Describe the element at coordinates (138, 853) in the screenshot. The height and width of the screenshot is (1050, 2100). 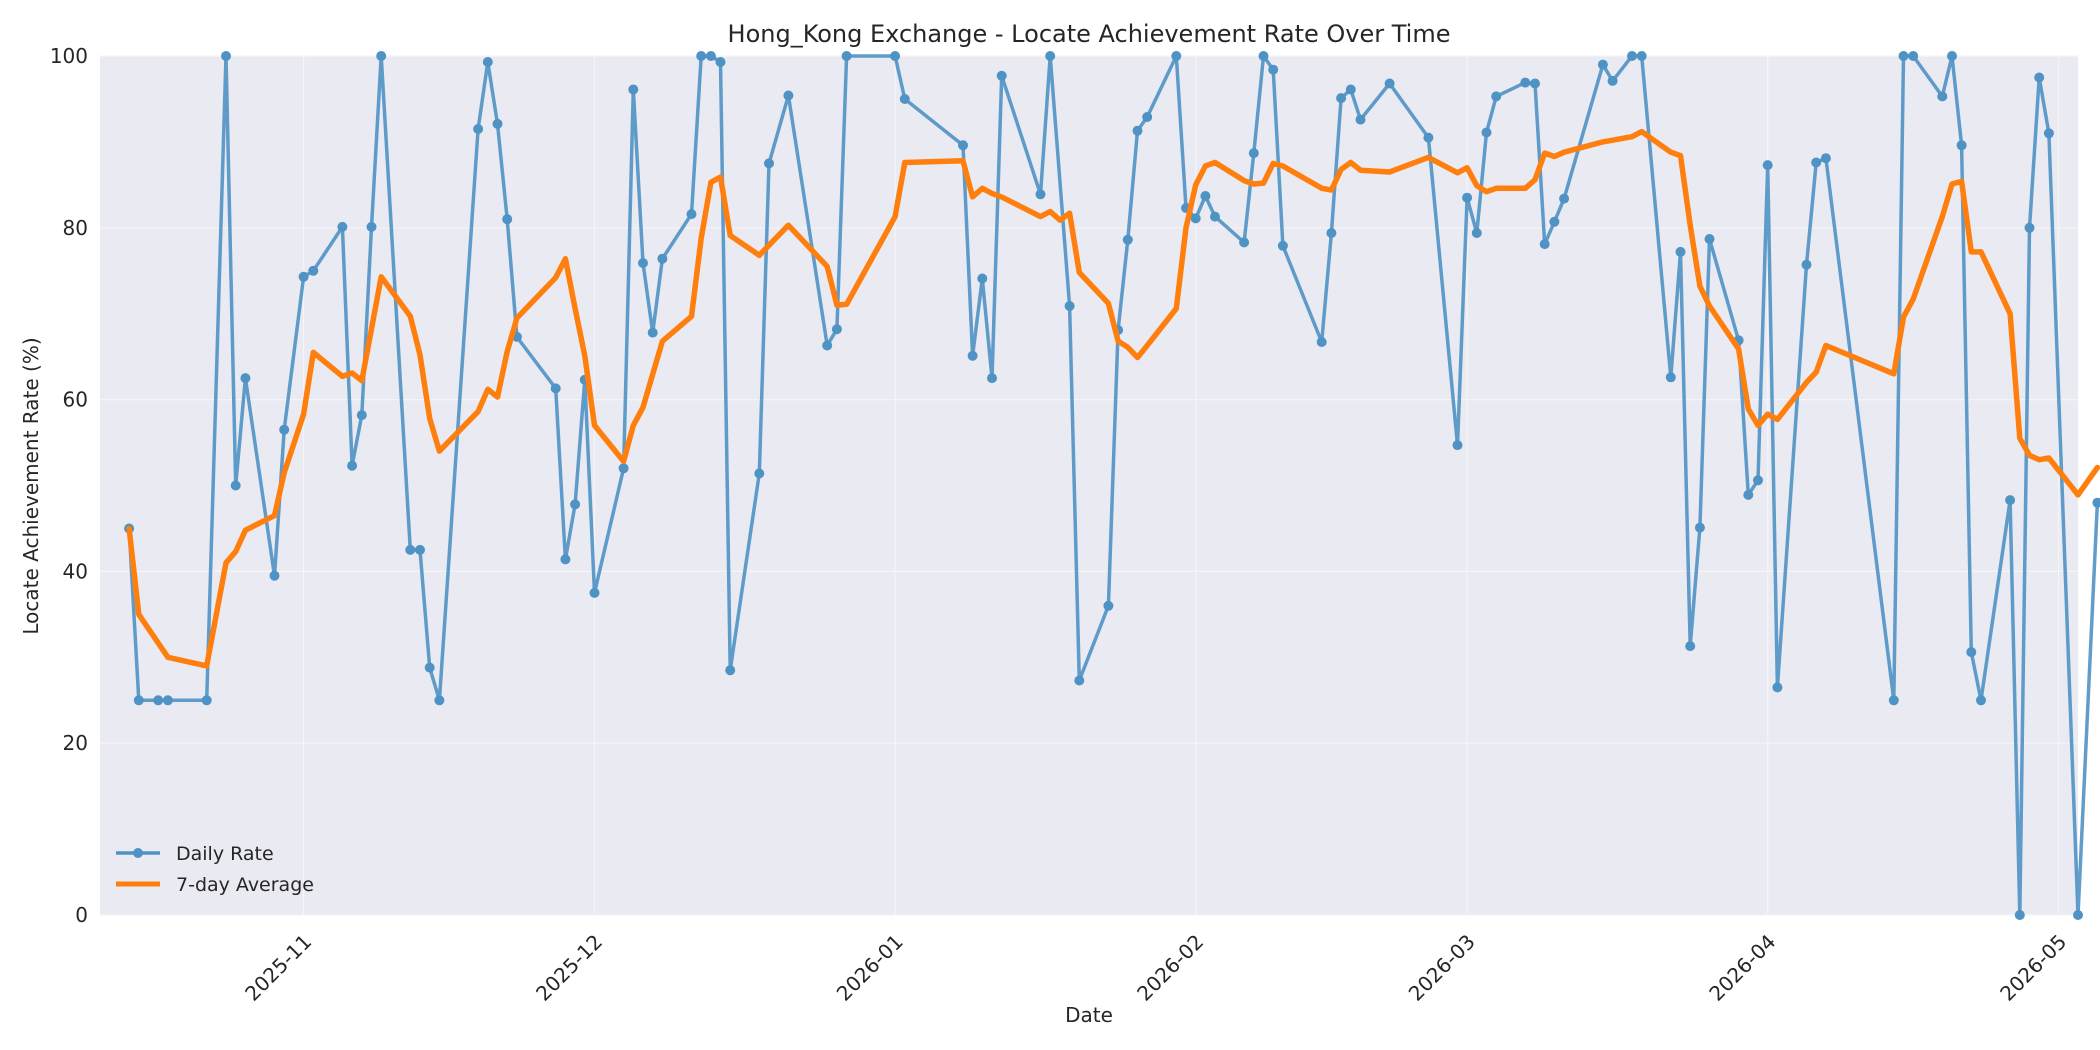
I see `legend-marker-daily-rate` at that location.